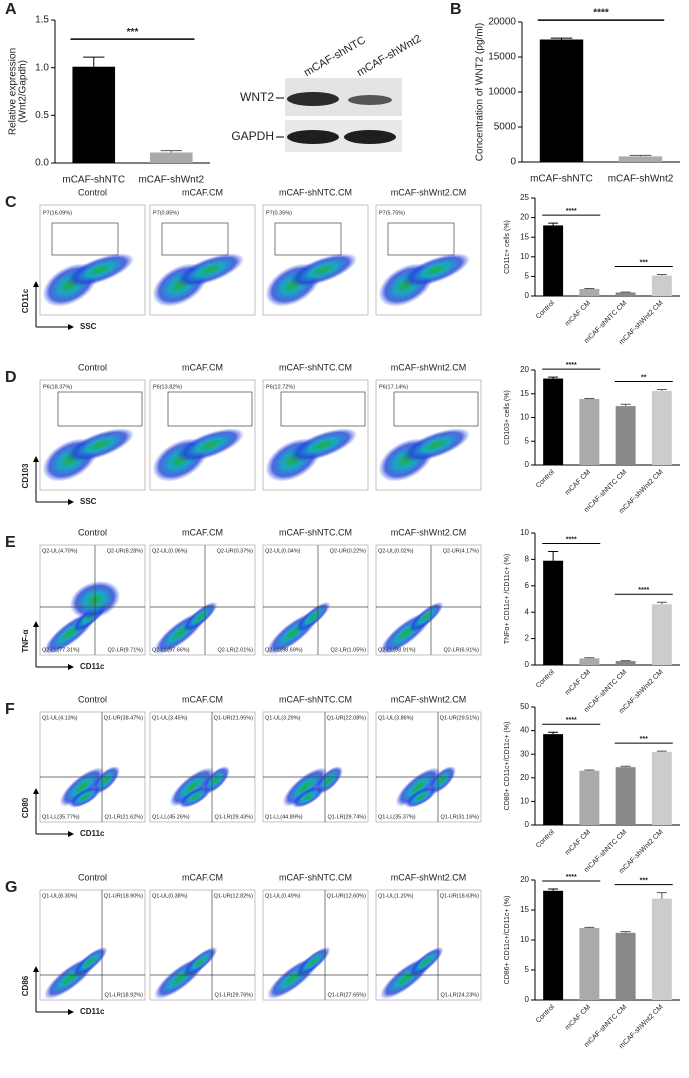 The width and height of the screenshot is (689, 1078). What do you see at coordinates (123, 995) in the screenshot?
I see `quadrant-label: Q1-LR(18.92%)` at bounding box center [123, 995].